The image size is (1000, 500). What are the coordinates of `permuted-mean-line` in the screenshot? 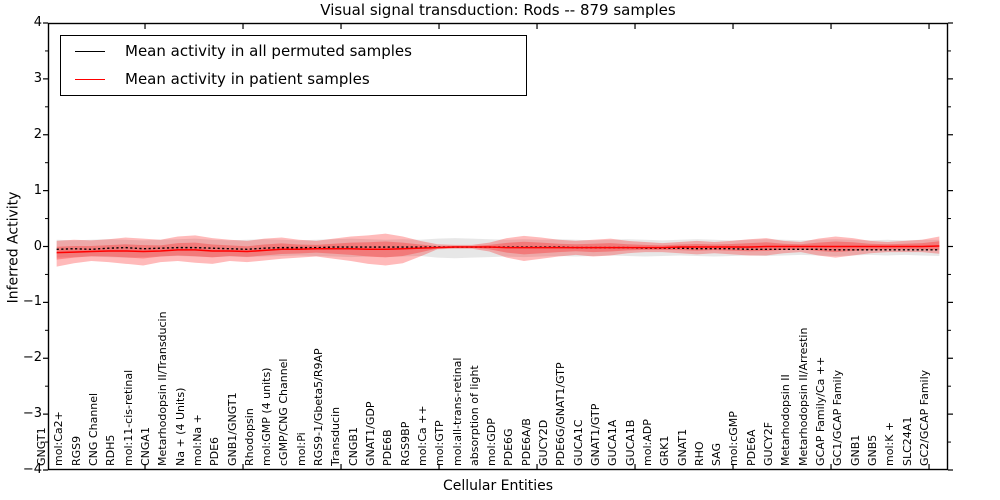 It's located at (498, 248).